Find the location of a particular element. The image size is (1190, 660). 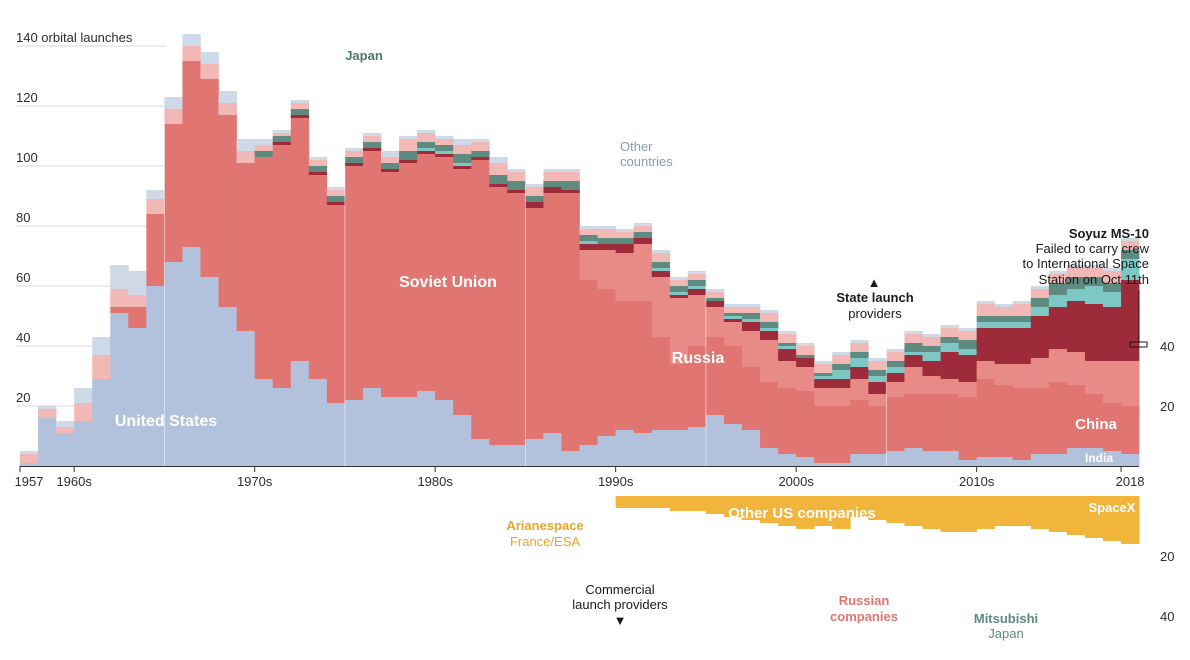

commercial-y-tick-label: 40 is located at coordinates (1167, 616).